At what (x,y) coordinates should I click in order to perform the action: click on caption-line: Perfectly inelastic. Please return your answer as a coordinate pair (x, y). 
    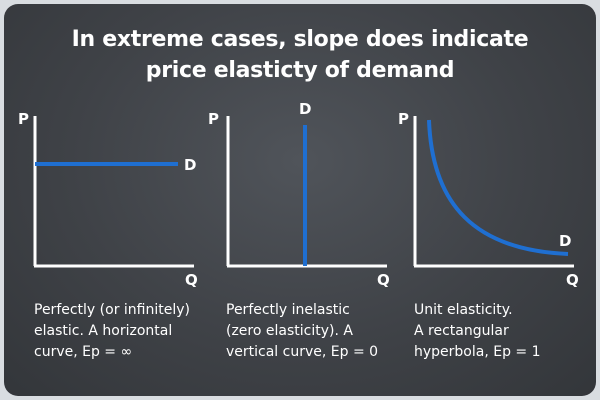
    Looking at the image, I should click on (288, 310).